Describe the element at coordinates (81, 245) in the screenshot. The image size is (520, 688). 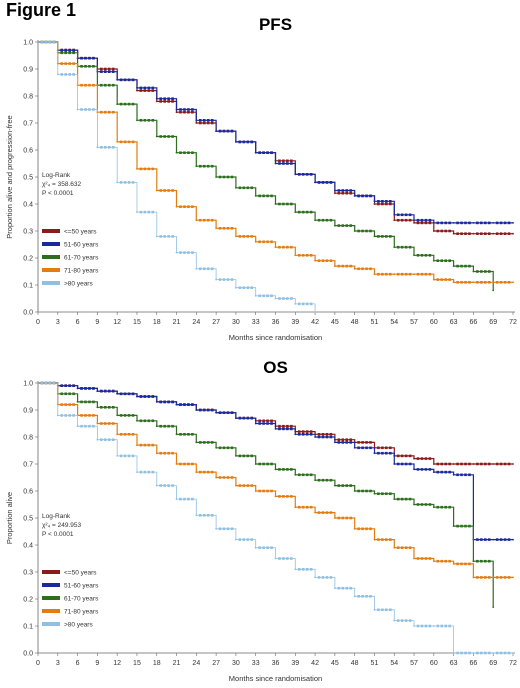
I see `legend-label: 51-60 years` at that location.